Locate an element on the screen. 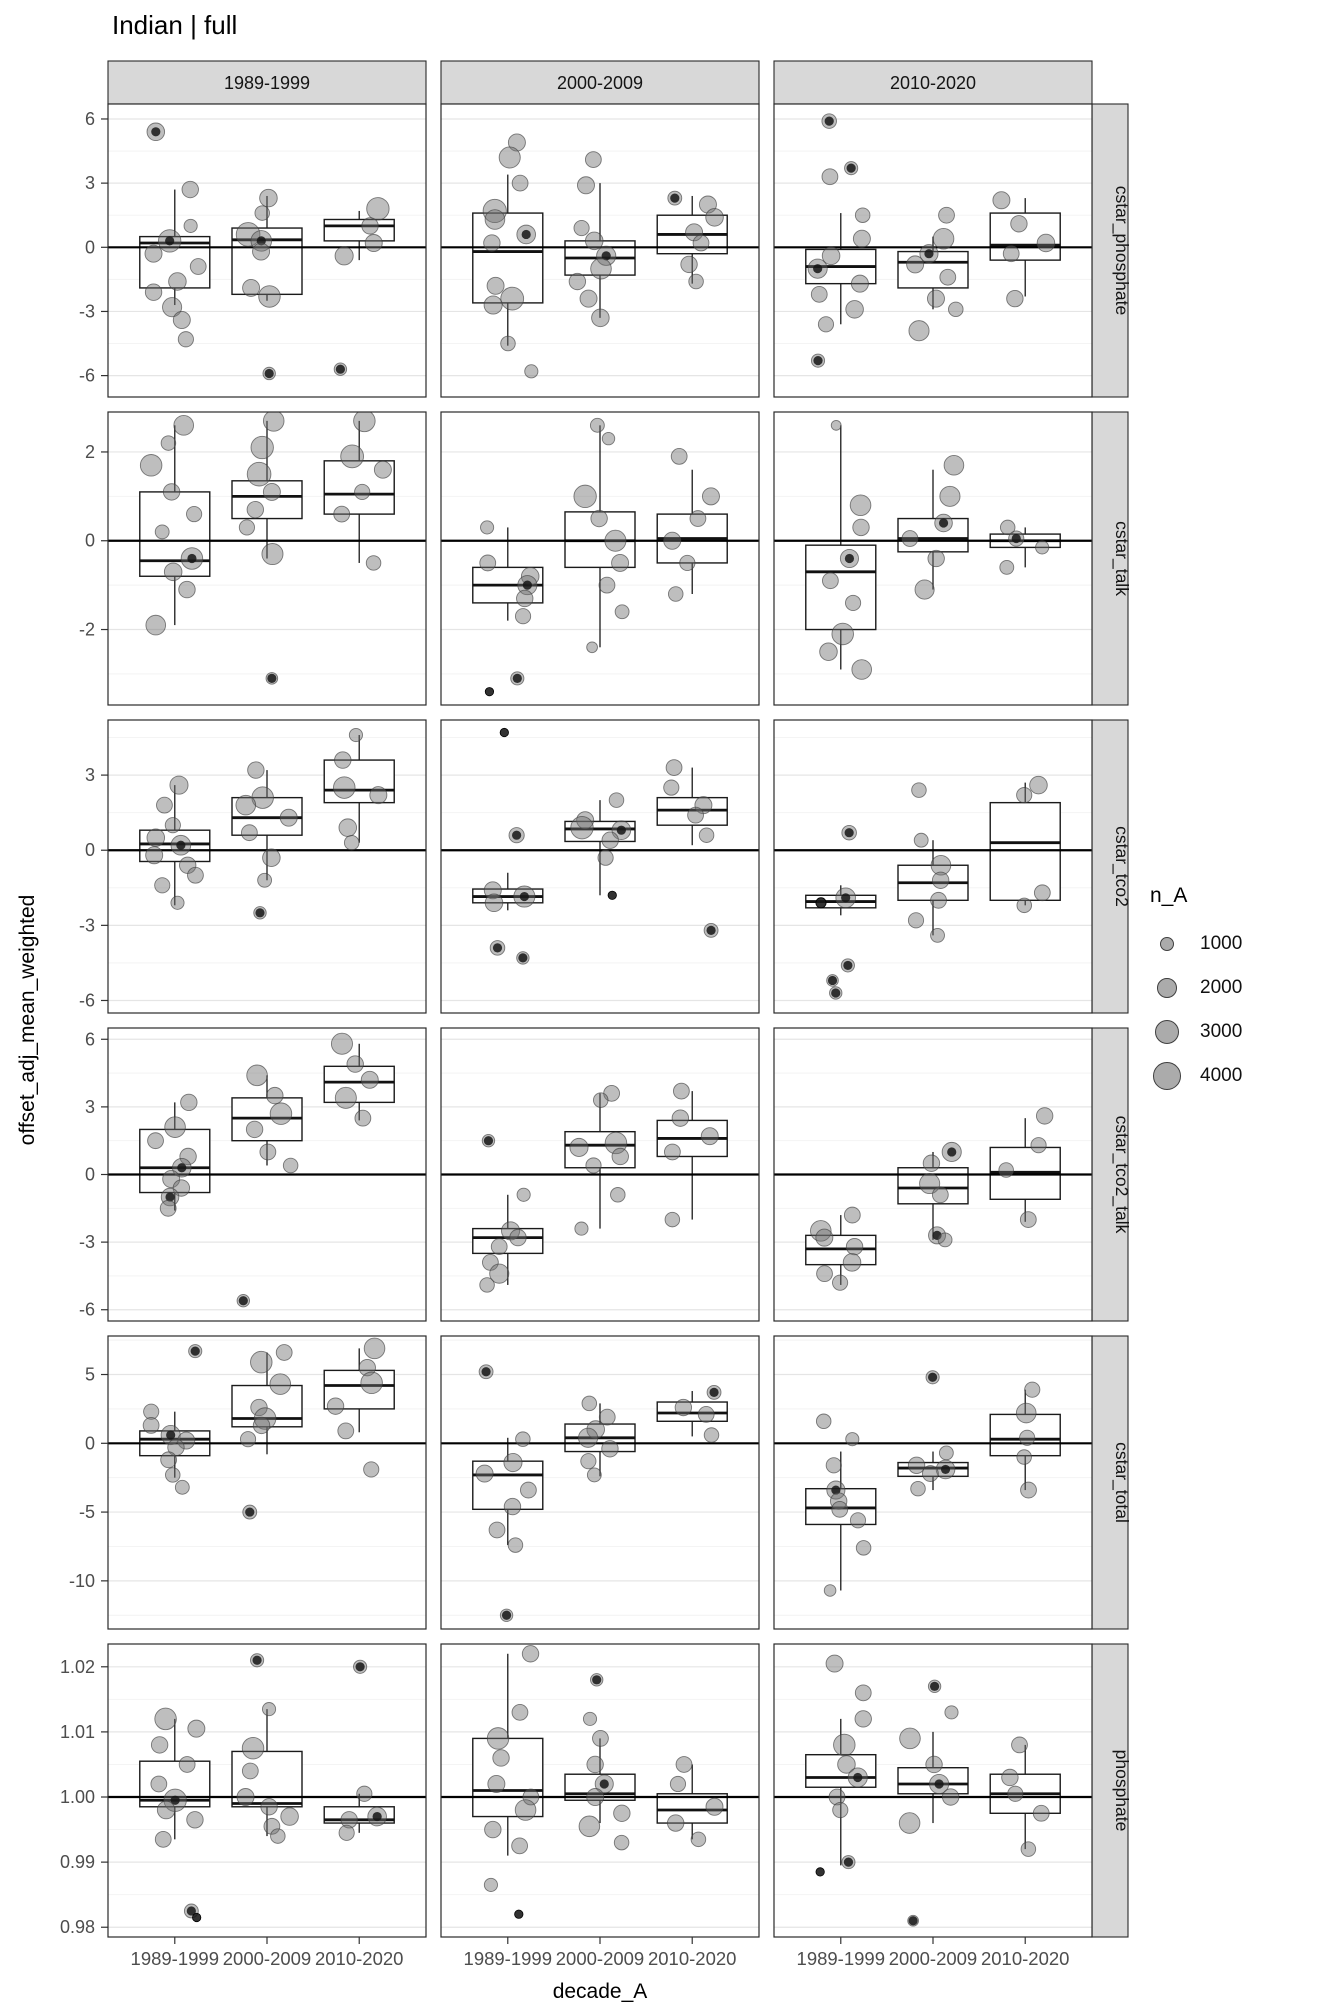 The image size is (1344, 2016). facet-row-strip is located at coordinates (1110, 250).